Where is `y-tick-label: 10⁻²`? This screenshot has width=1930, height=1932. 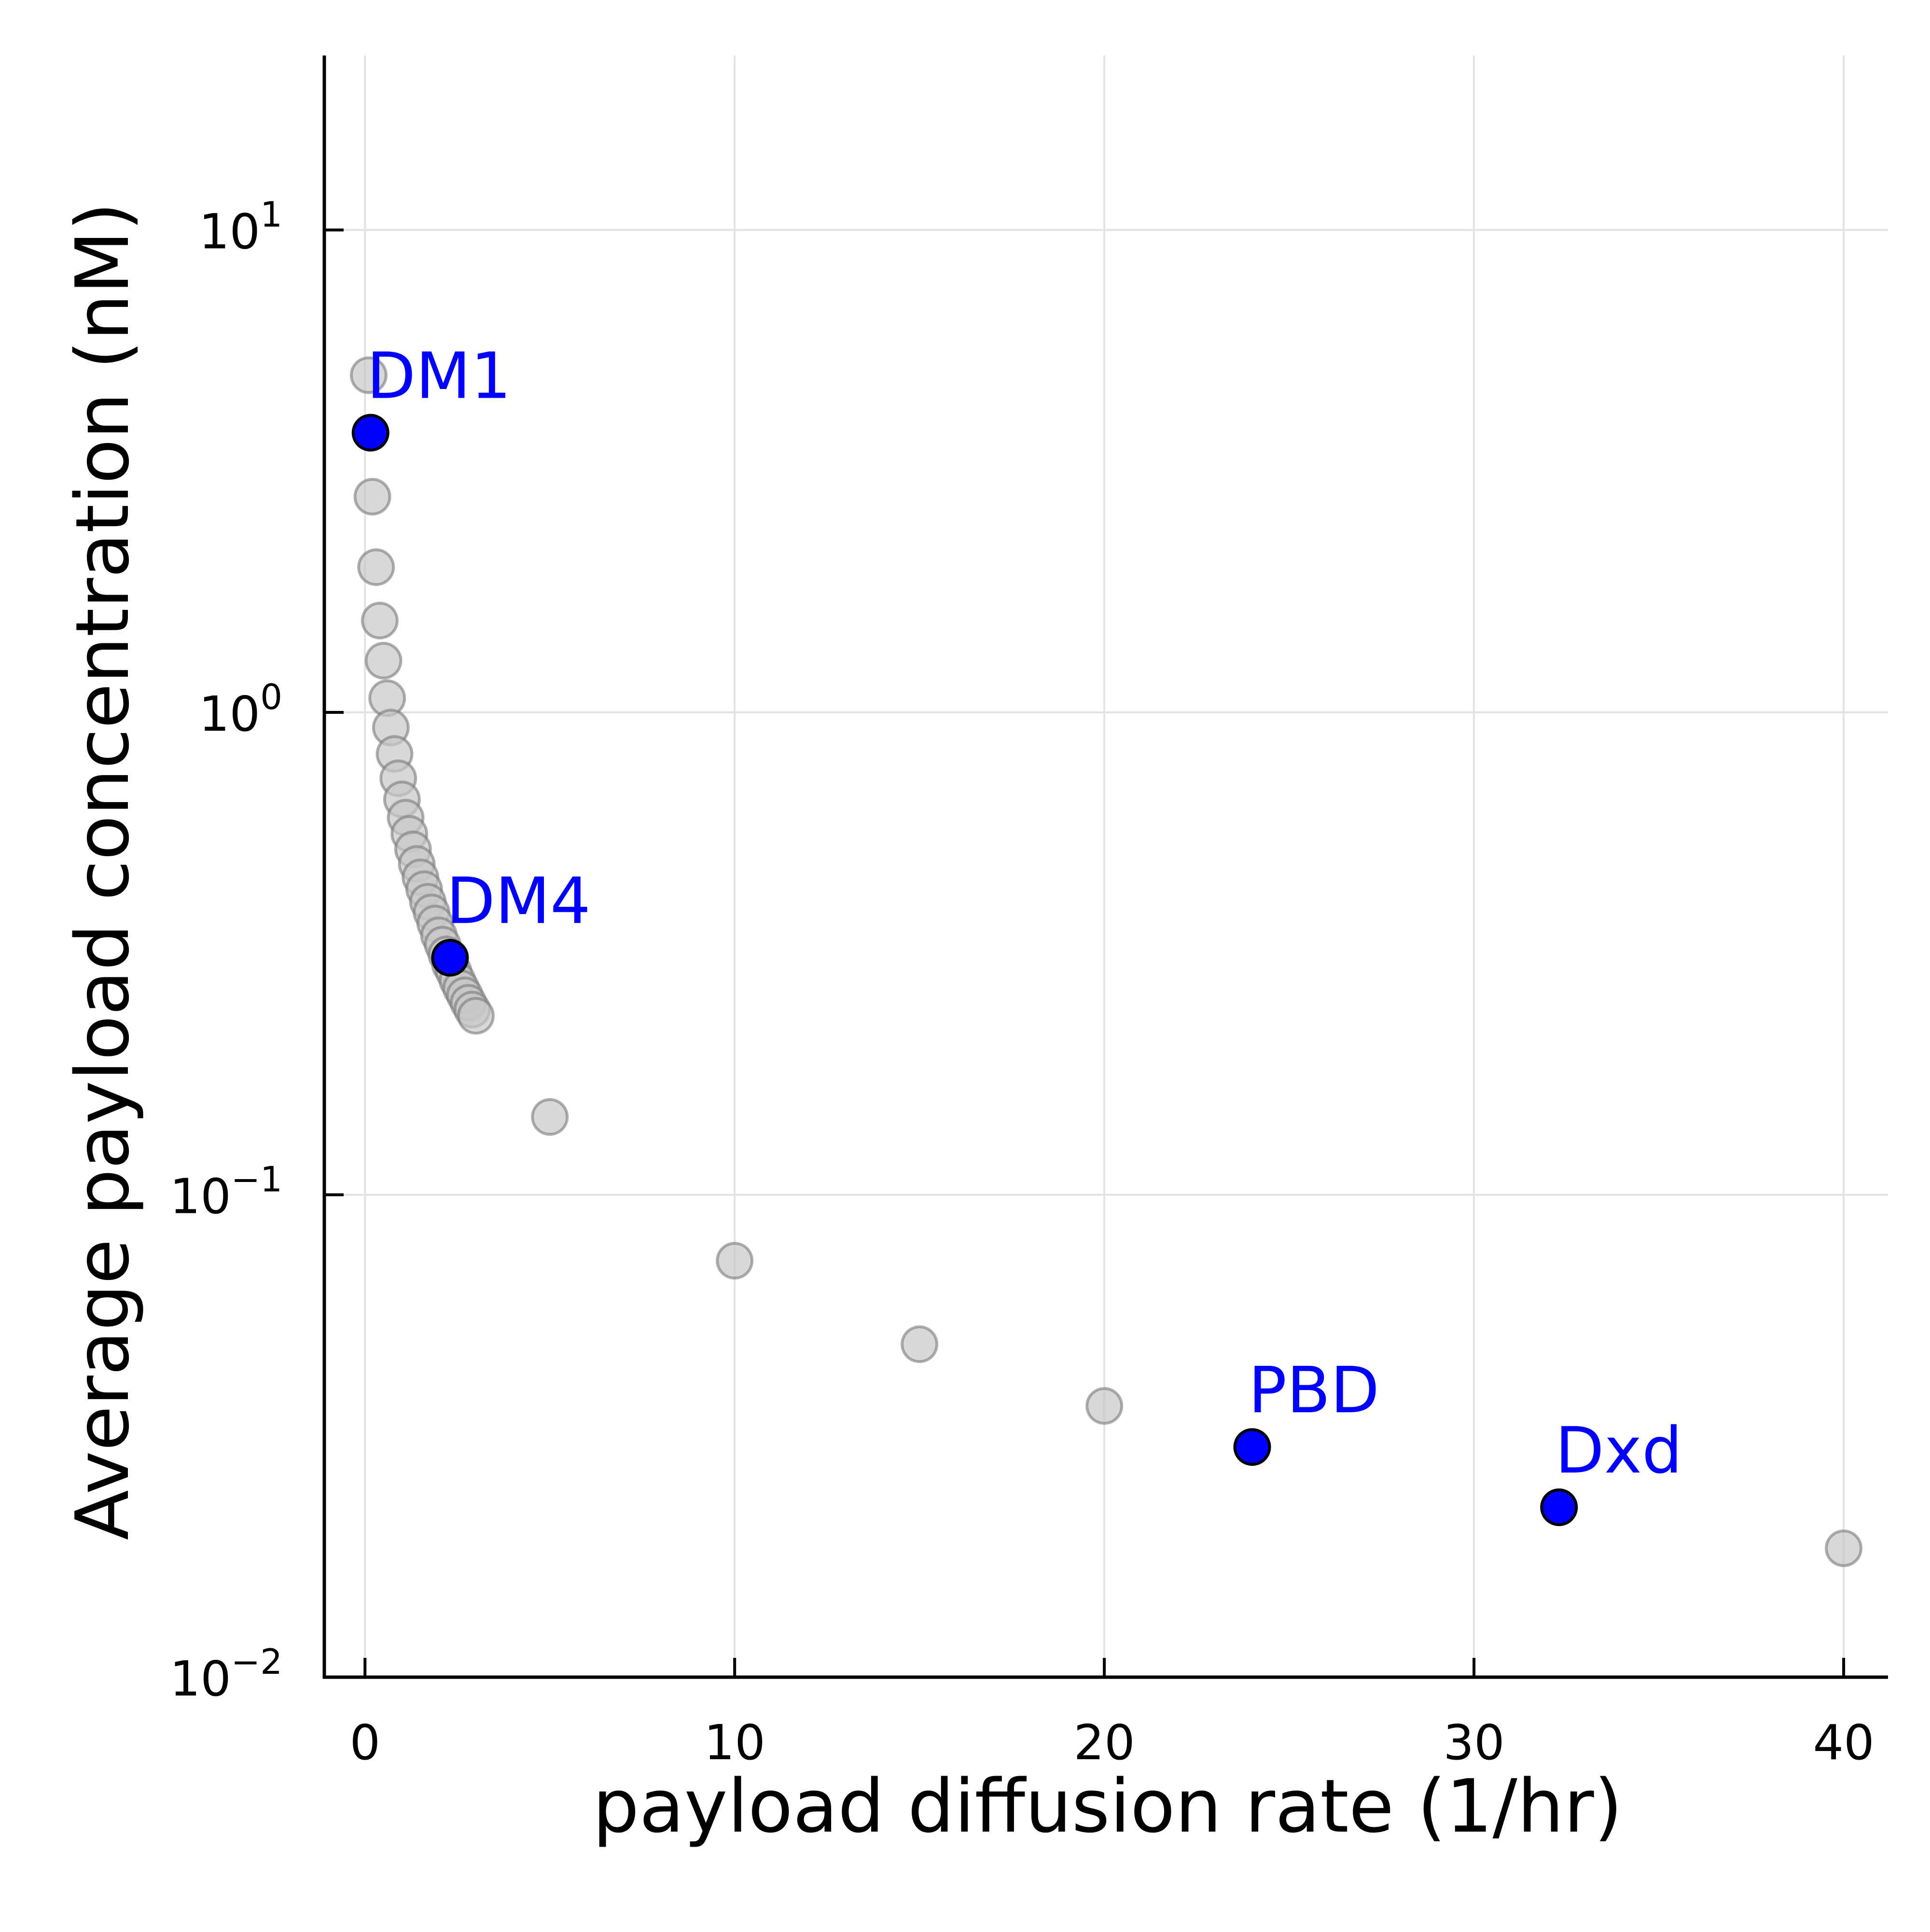
y-tick-label: 10⁻² is located at coordinates (226, 1674).